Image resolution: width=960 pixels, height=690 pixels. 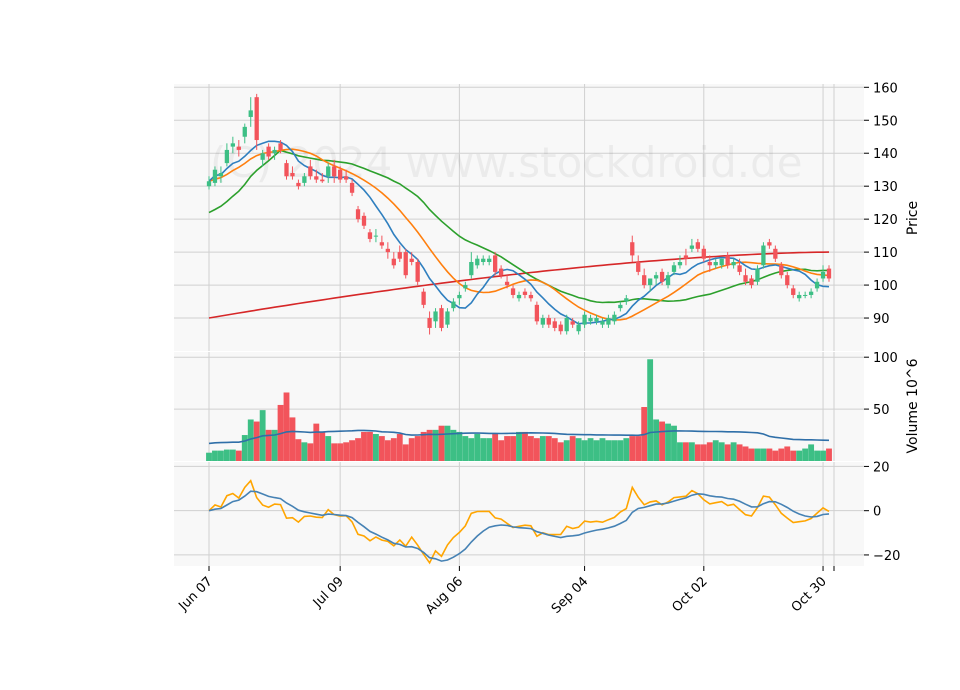 I want to click on price-tick-label: 100, so click(x=885, y=286).